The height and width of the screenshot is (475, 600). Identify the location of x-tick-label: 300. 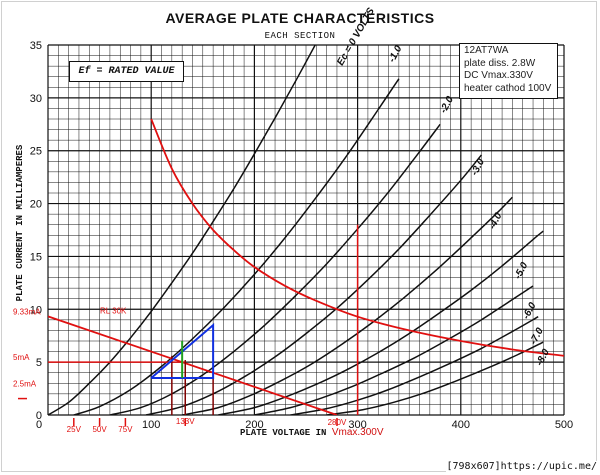
(357, 425).